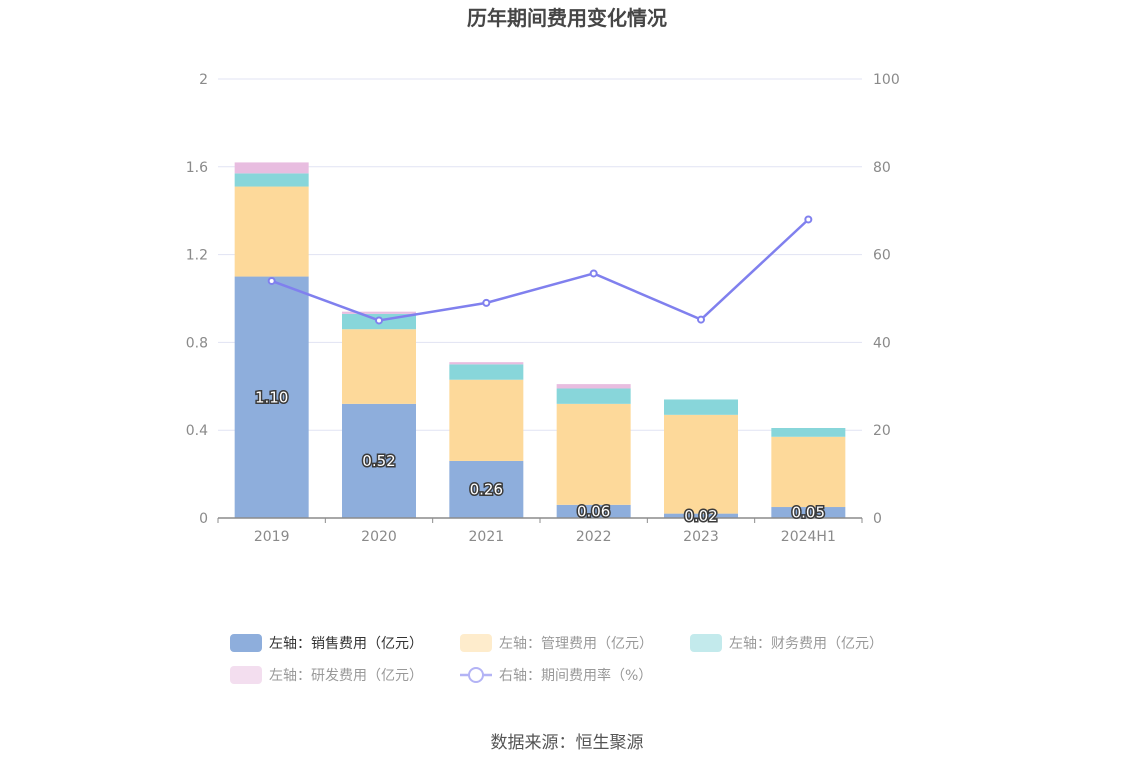 This screenshot has width=1134, height=766. I want to click on legend-label: 左轴：财务费用（亿元）, so click(806, 644).